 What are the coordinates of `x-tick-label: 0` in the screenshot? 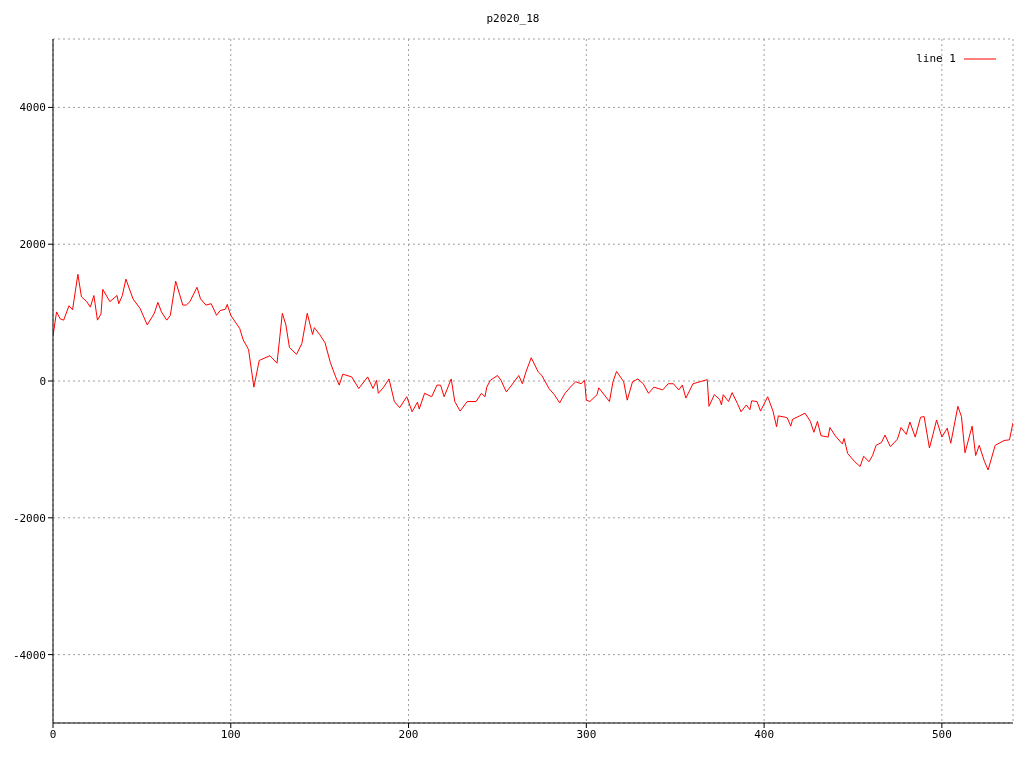 It's located at (53, 734).